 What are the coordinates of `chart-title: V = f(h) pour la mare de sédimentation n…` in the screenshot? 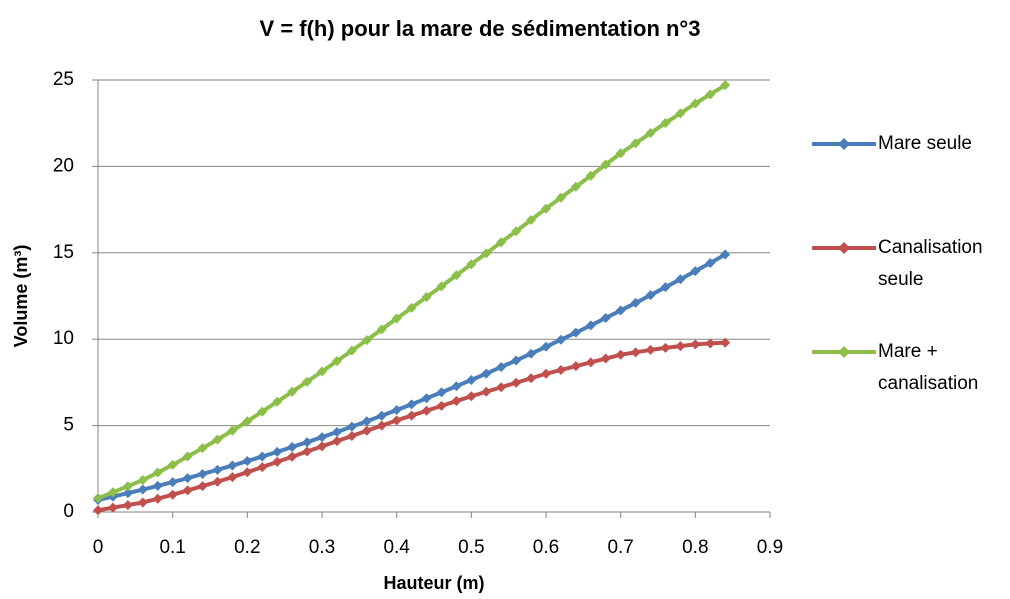 It's located at (480, 28).